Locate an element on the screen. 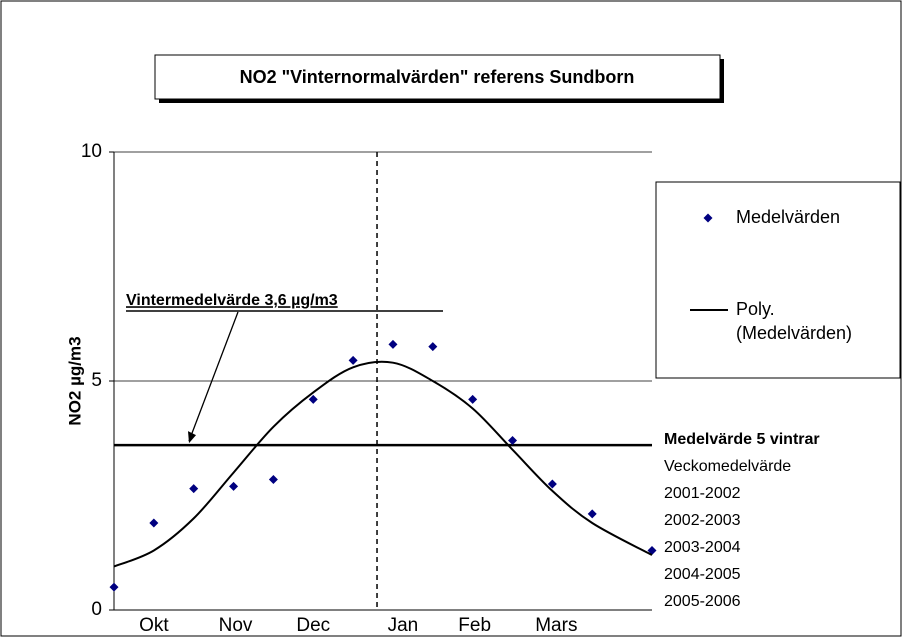 Image resolution: width=903 pixels, height=638 pixels. note: 2004-2005 is located at coordinates (702, 574).